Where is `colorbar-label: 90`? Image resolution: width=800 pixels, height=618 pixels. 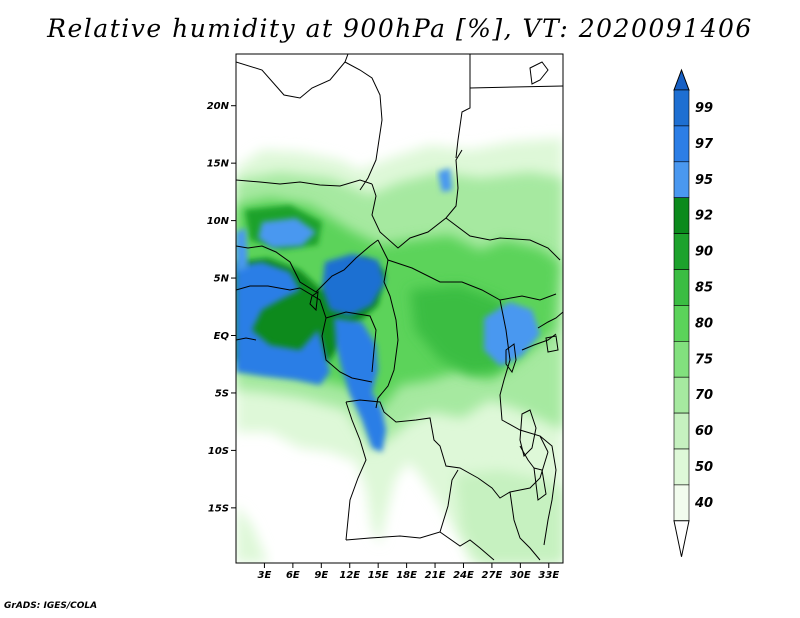 colorbar-label: 90 is located at coordinates (704, 252).